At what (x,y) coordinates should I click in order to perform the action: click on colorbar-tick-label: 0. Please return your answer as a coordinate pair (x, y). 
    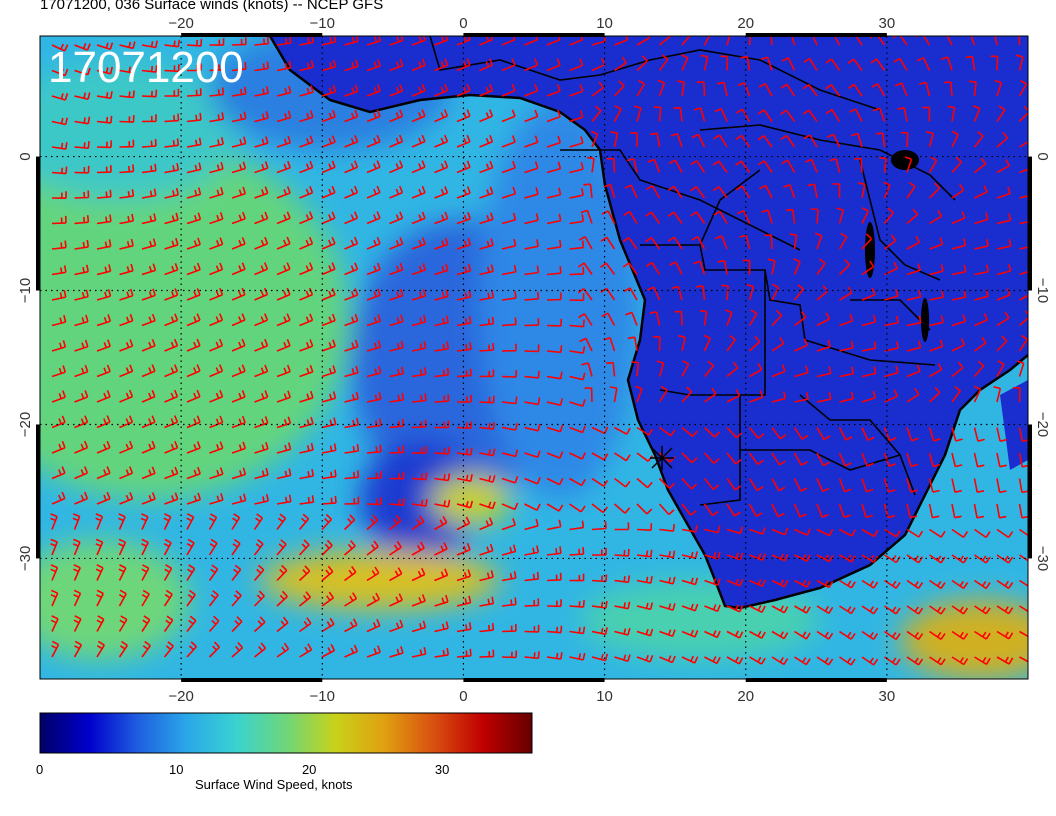
    Looking at the image, I should click on (40, 769).